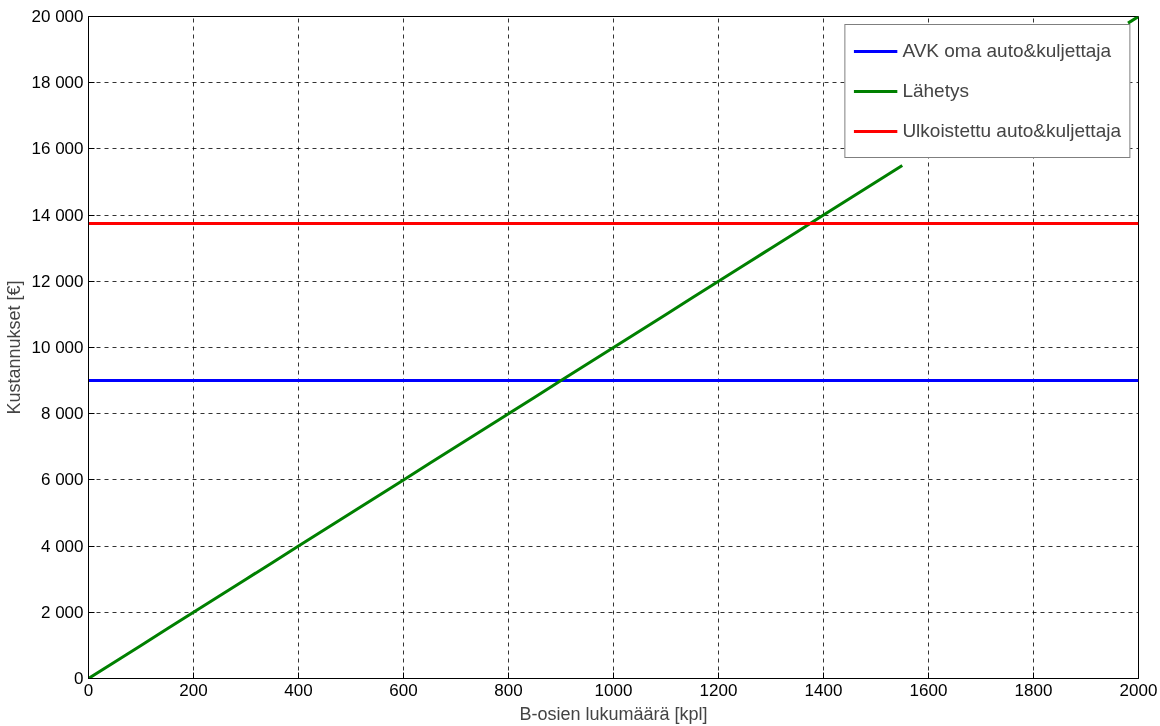 The width and height of the screenshot is (1160, 726). What do you see at coordinates (935, 91) in the screenshot?
I see `legend-label: Lähetys` at bounding box center [935, 91].